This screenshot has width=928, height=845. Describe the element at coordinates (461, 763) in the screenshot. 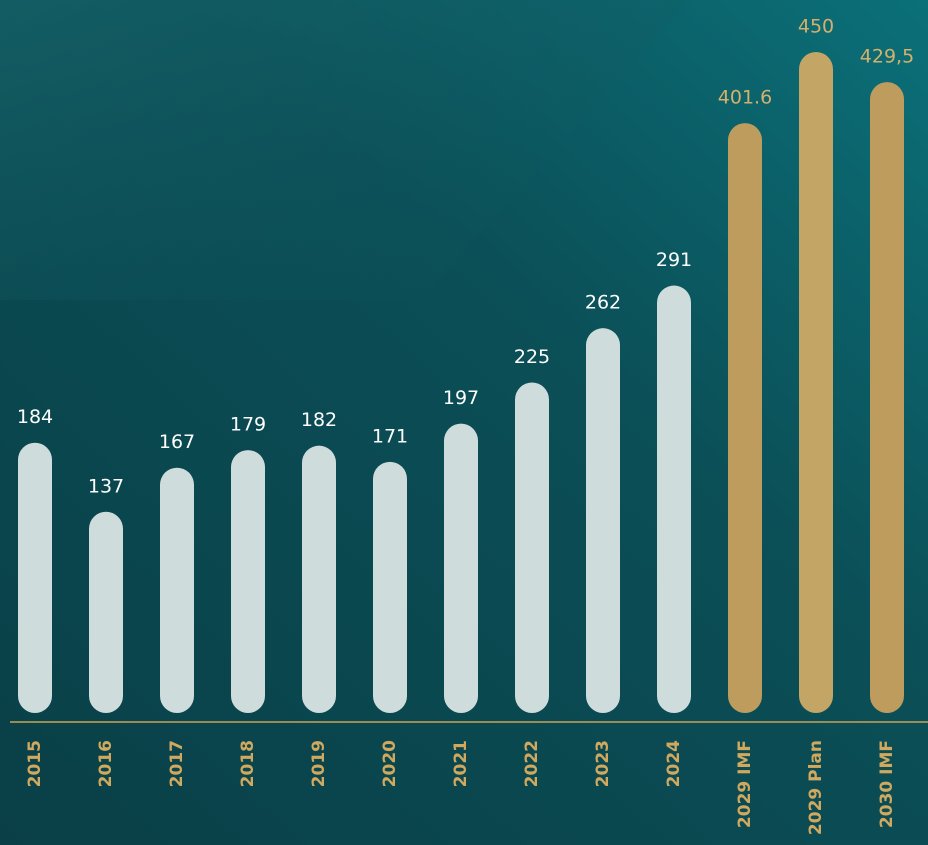

I see `x-tick-label: 2021` at that location.